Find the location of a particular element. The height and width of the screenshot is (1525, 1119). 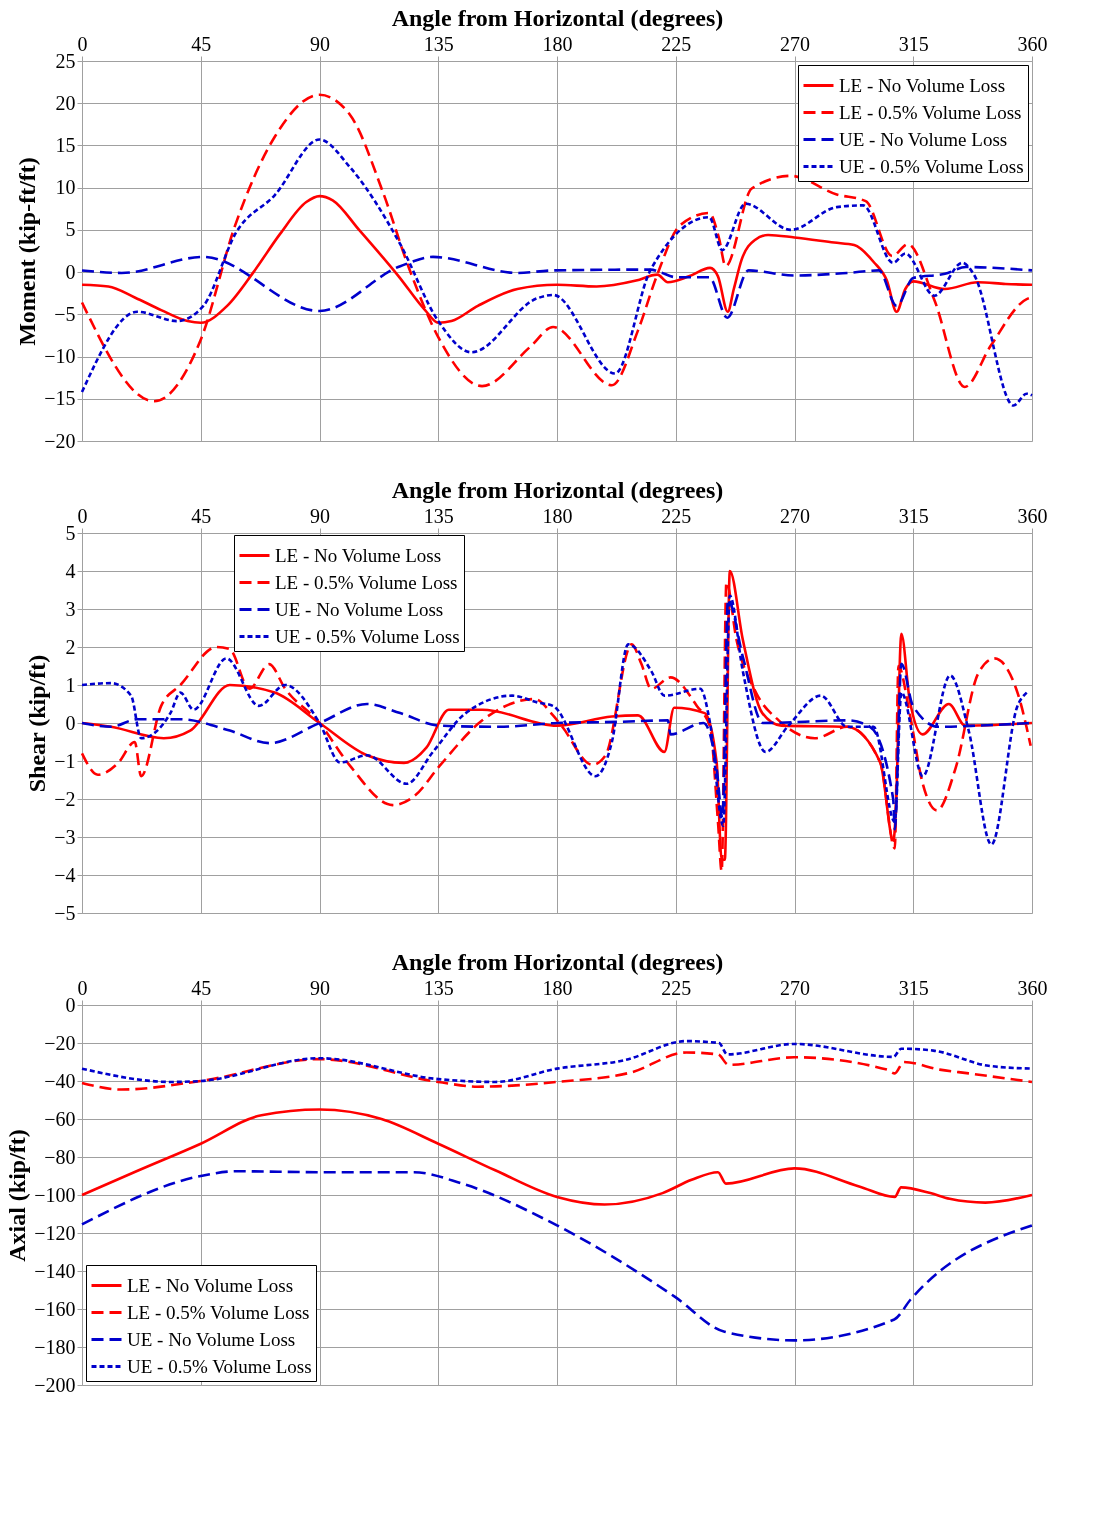

y-tick-label: −40 is located at coordinates (60, 1080).